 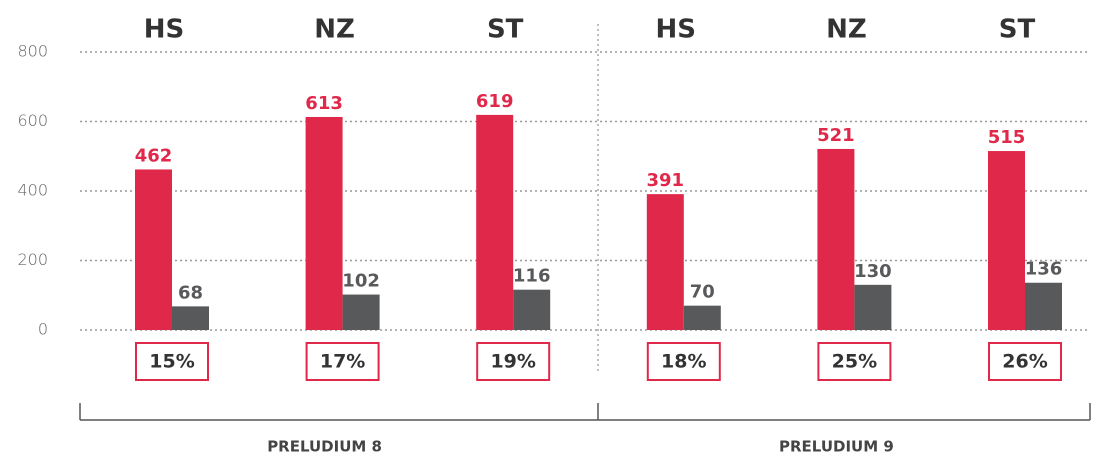 I want to click on value-label: 116, so click(x=532, y=276).